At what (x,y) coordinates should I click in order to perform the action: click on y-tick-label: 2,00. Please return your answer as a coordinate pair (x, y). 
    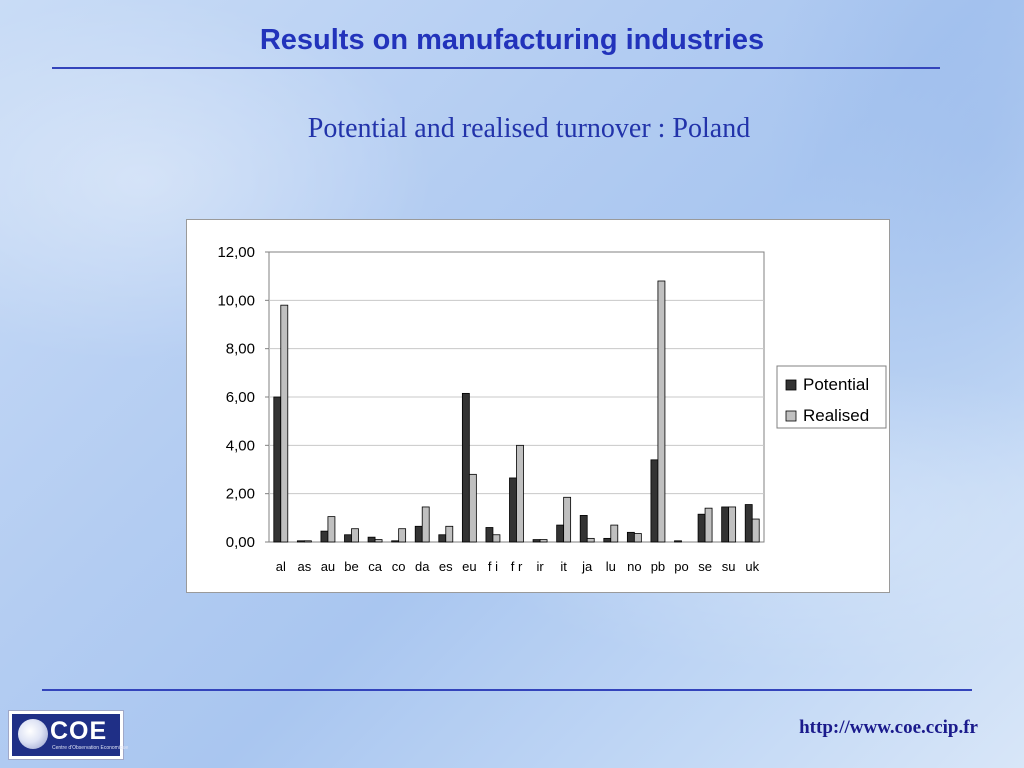
    Looking at the image, I should click on (240, 494).